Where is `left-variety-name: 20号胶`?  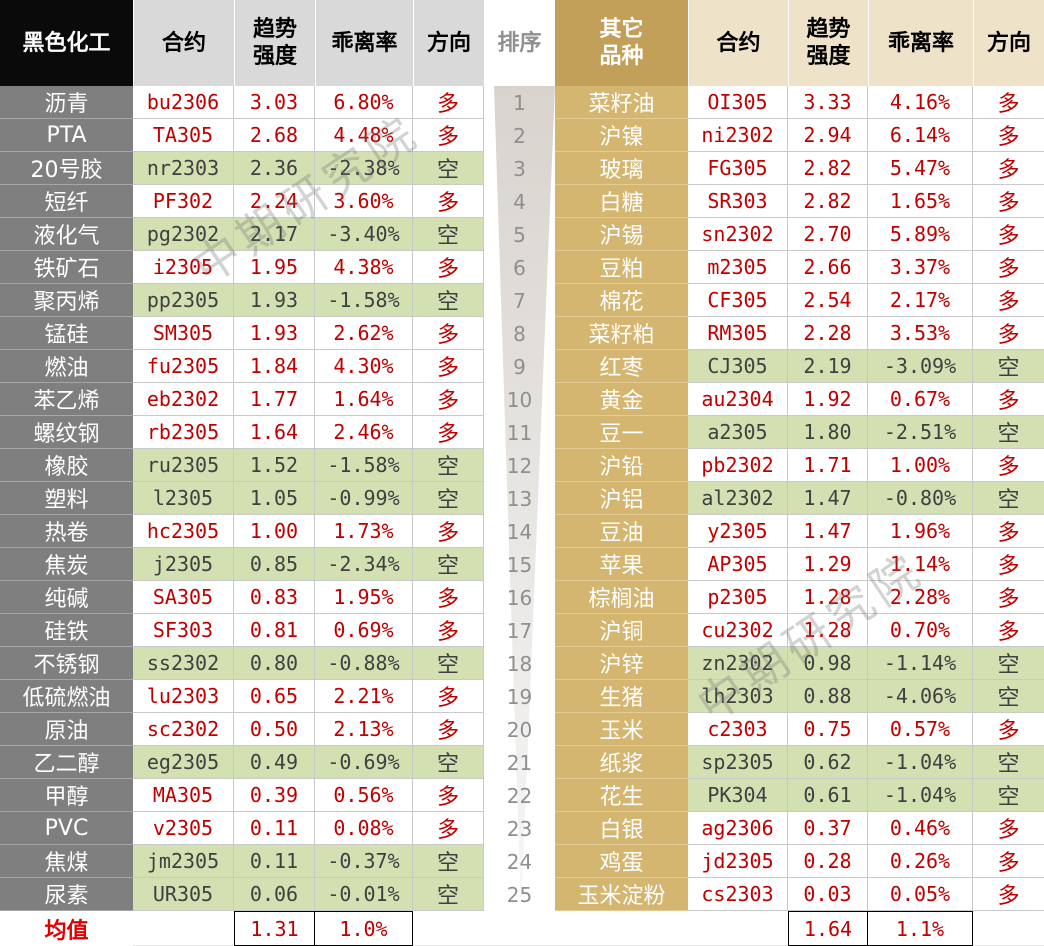 left-variety-name: 20号胶 is located at coordinates (66, 168).